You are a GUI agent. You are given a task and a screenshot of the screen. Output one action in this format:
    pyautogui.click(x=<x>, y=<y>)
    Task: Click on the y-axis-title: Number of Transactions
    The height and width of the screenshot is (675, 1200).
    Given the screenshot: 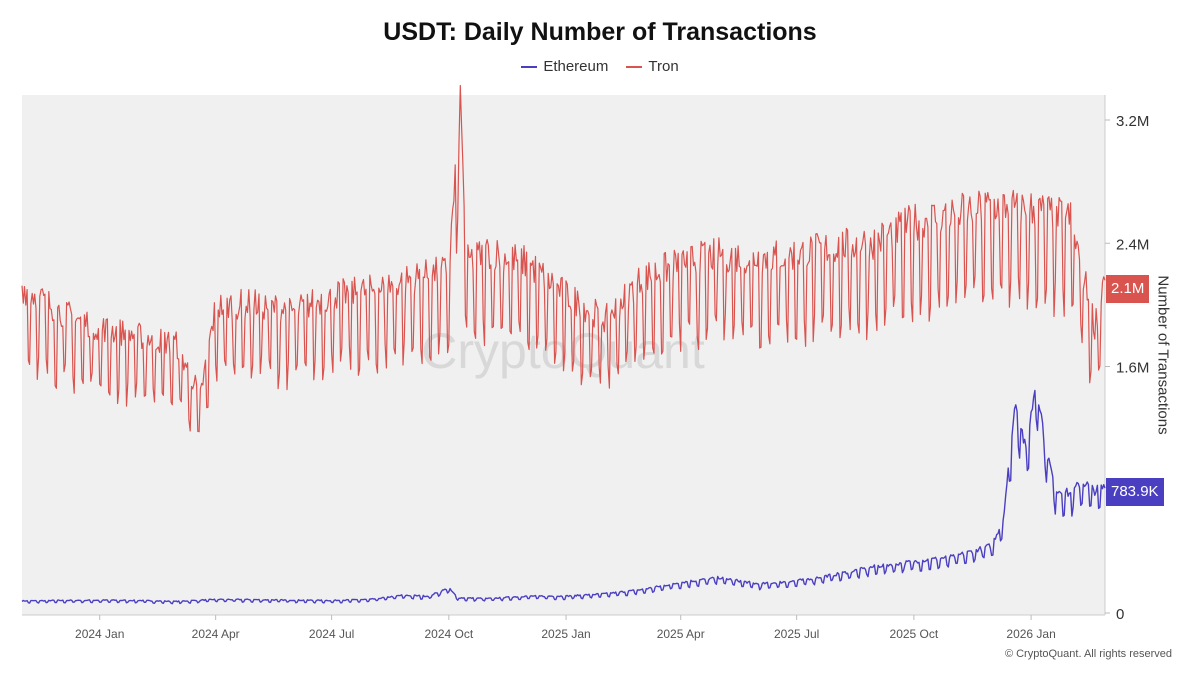 What is the action you would take?
    pyautogui.click(x=1163, y=355)
    